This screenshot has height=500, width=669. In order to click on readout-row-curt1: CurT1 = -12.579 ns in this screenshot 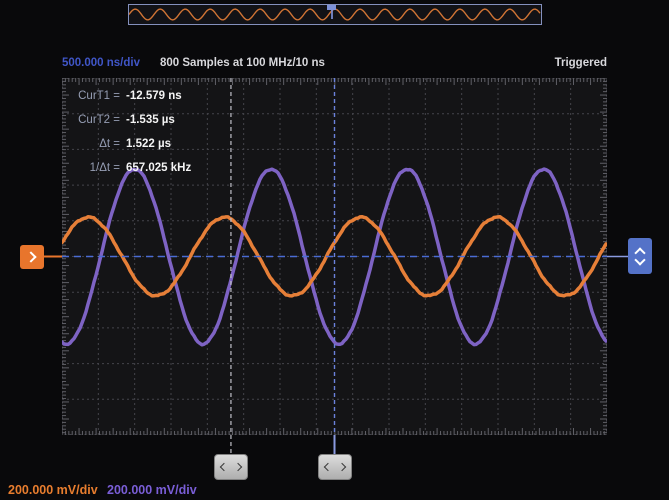, I will do `click(128, 96)`.